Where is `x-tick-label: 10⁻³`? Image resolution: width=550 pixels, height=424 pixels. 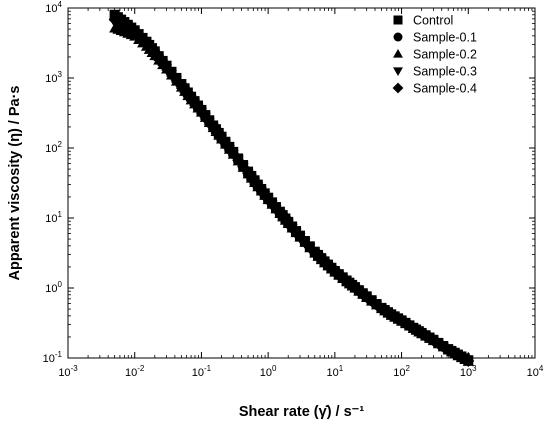 x-tick-label: 10⁻³ is located at coordinates (68, 371).